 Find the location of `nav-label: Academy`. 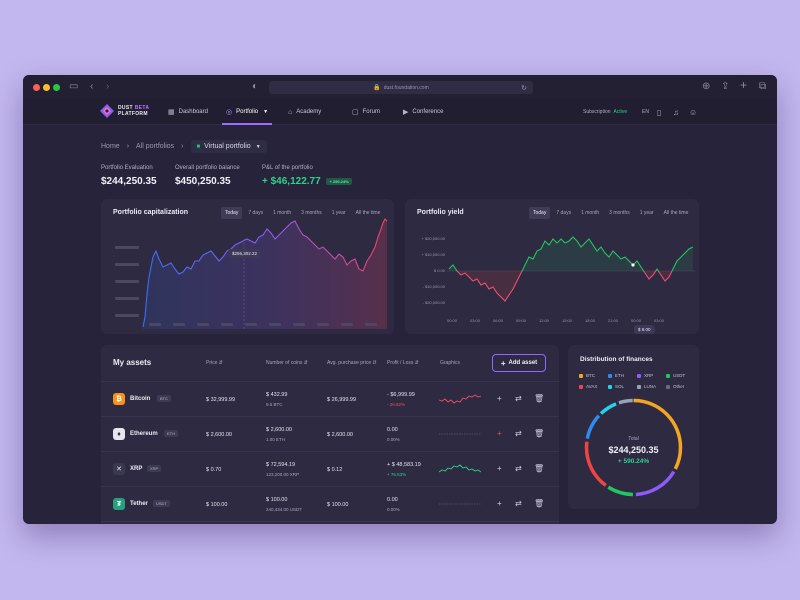

nav-label: Academy is located at coordinates (309, 112).